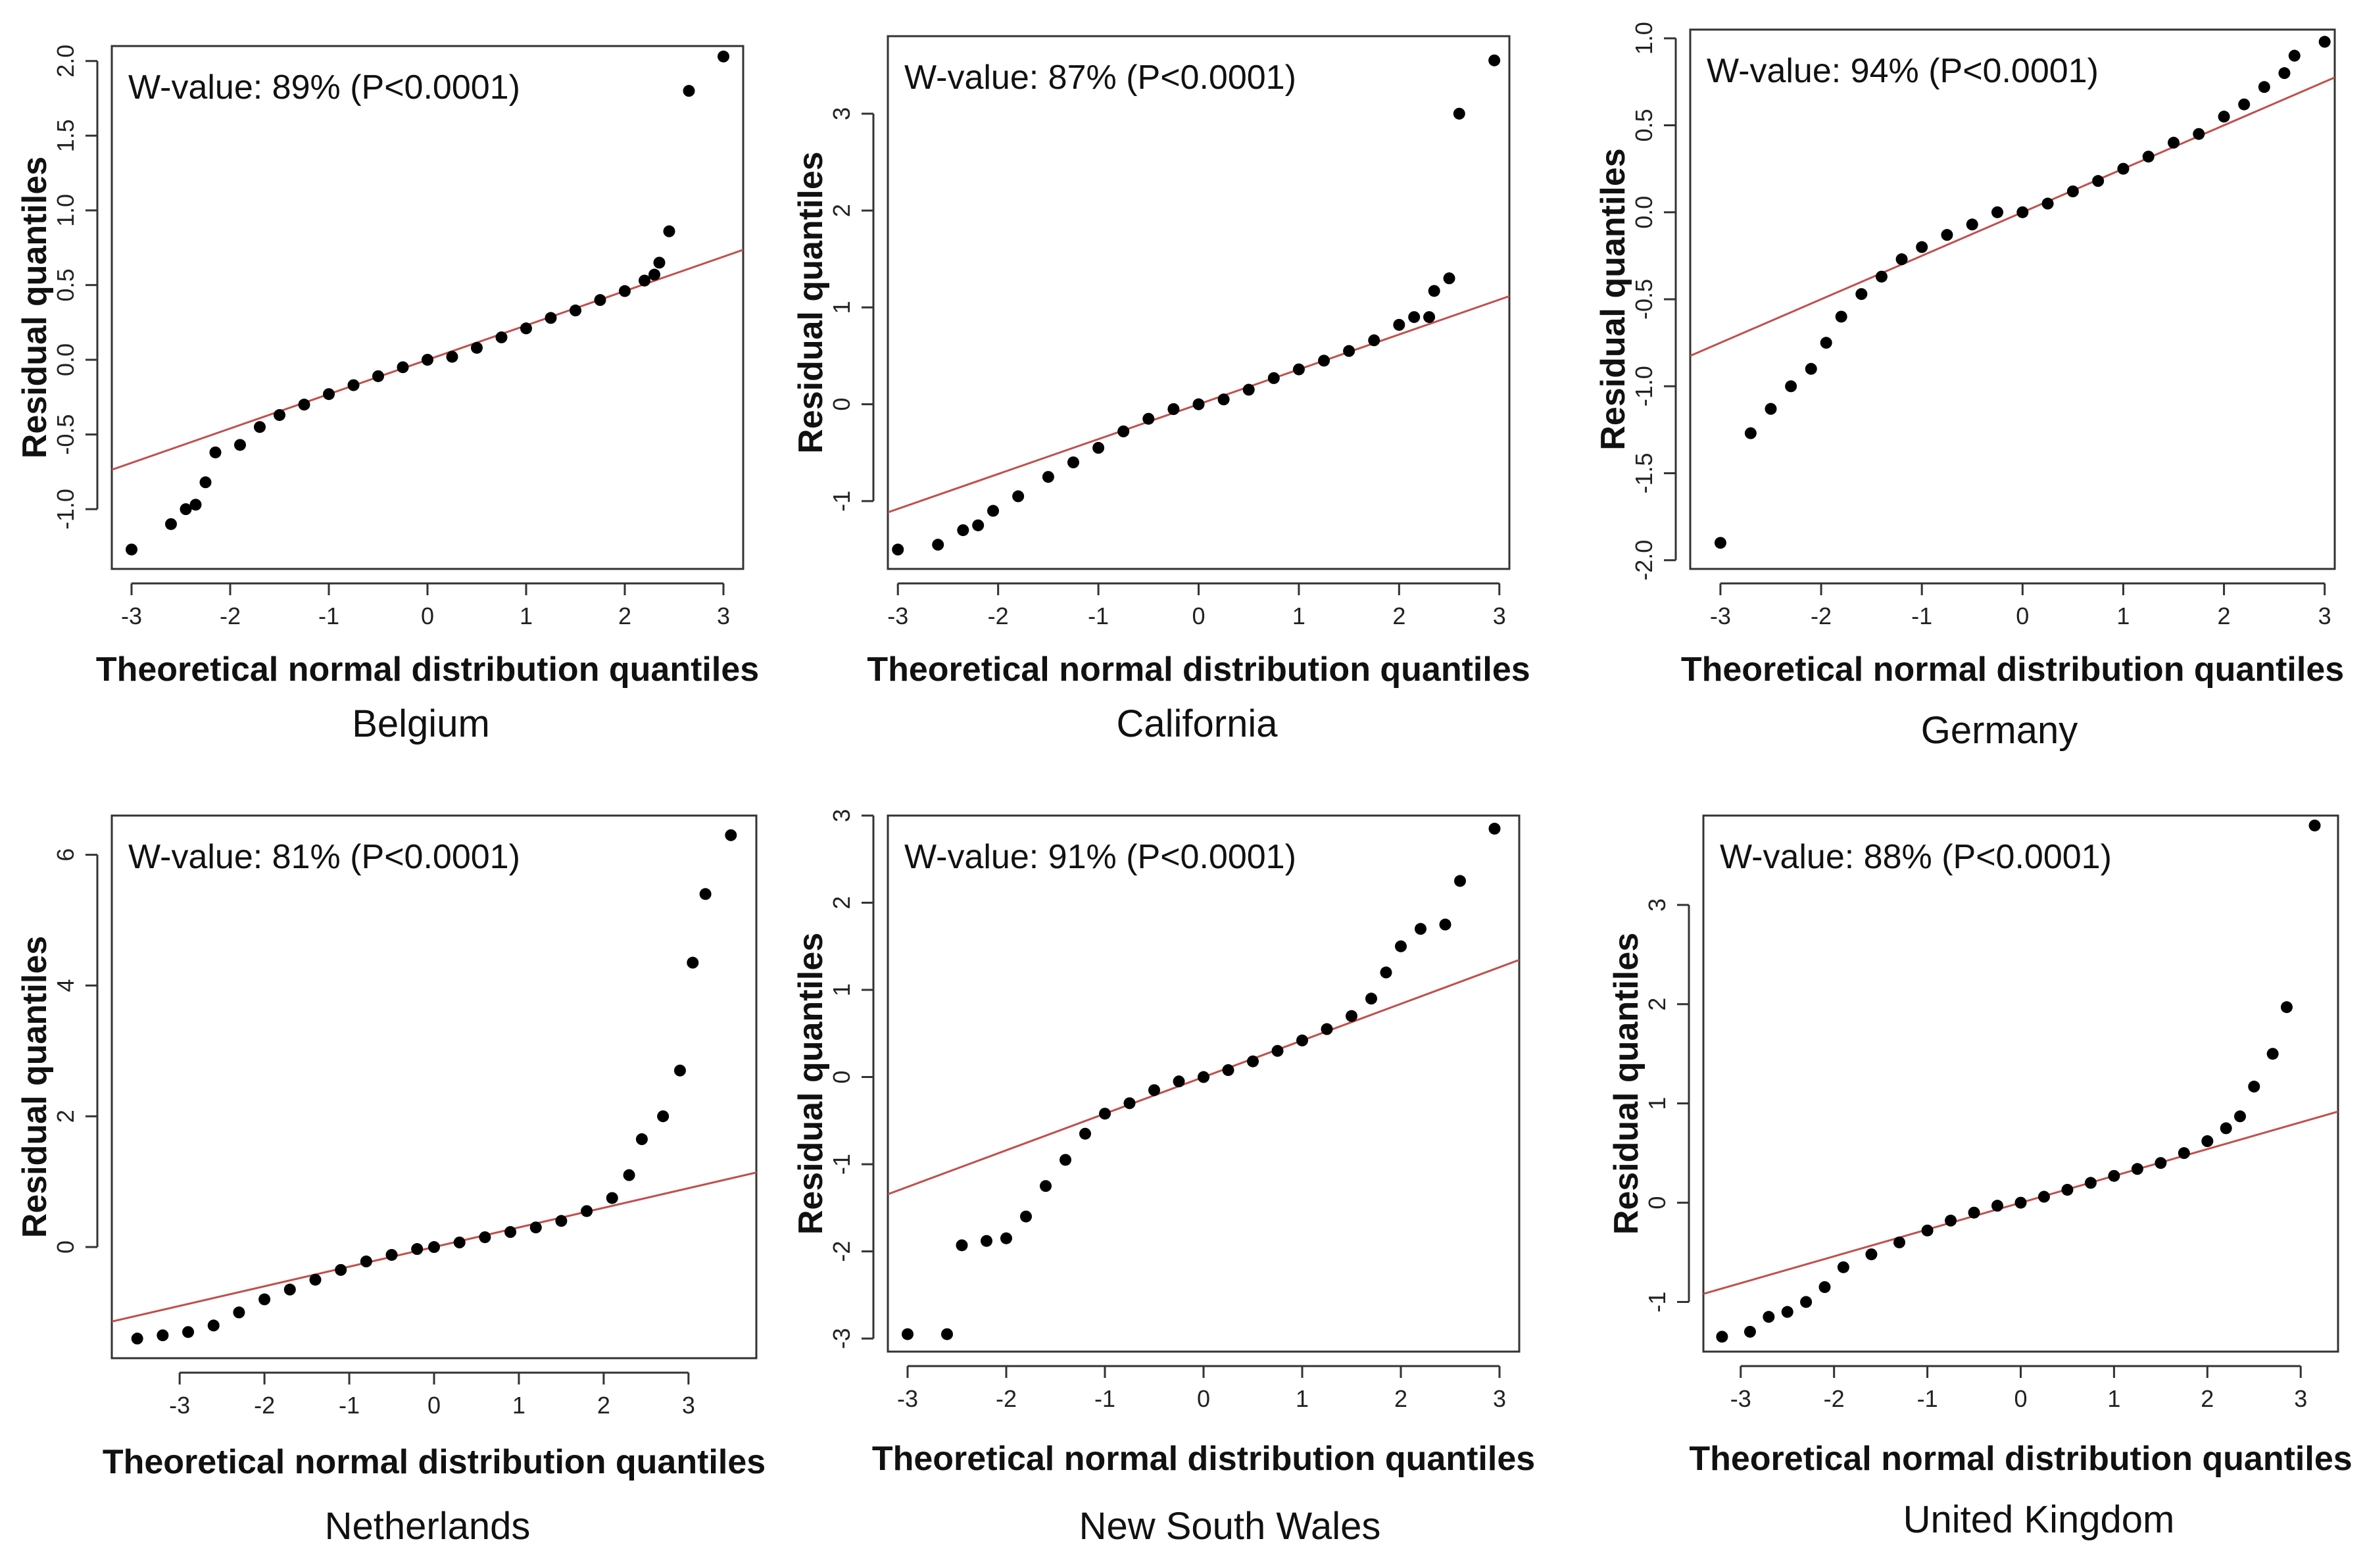 The width and height of the screenshot is (2365, 1568). What do you see at coordinates (841, 210) in the screenshot?
I see `y-tick-label: 2` at bounding box center [841, 210].